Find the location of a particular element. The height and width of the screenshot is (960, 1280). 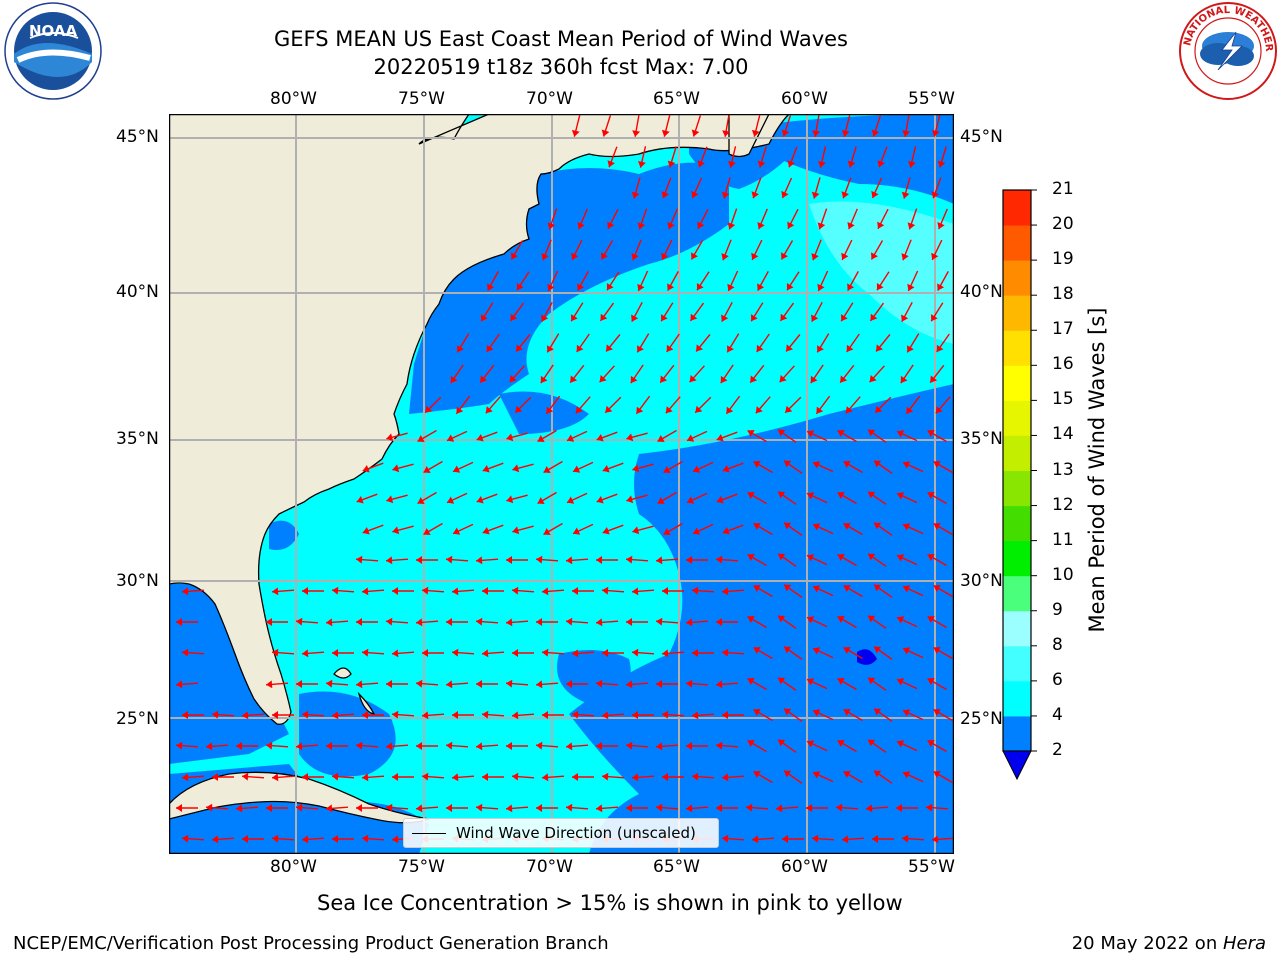

noaa-logo-text: NOAA is located at coordinates (53, 31).